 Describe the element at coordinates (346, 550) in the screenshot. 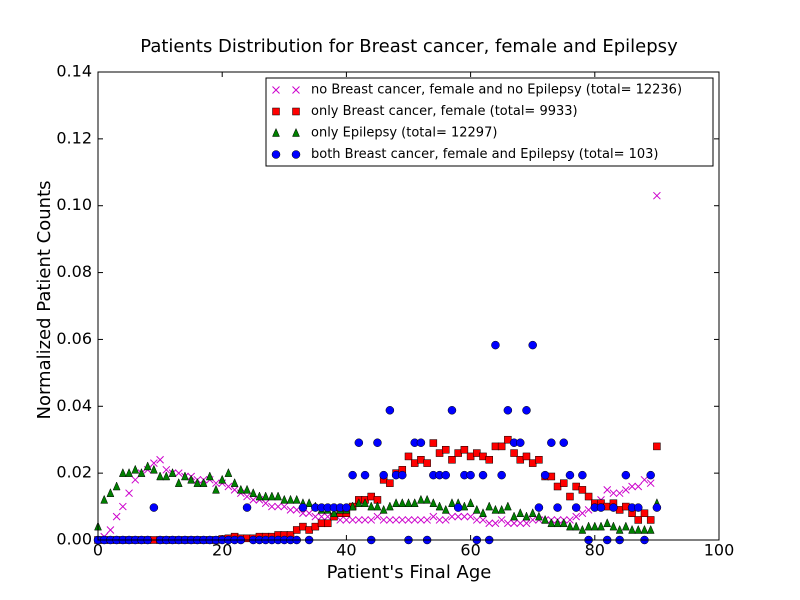

I see `x-tick-label: 40` at that location.